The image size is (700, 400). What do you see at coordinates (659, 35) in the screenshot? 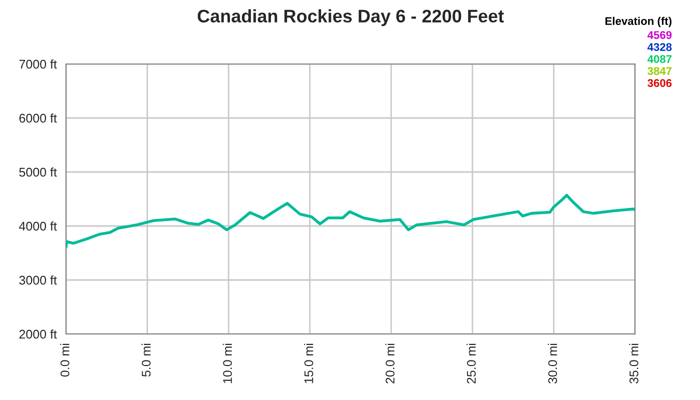
I see `text: 4569` at bounding box center [659, 35].